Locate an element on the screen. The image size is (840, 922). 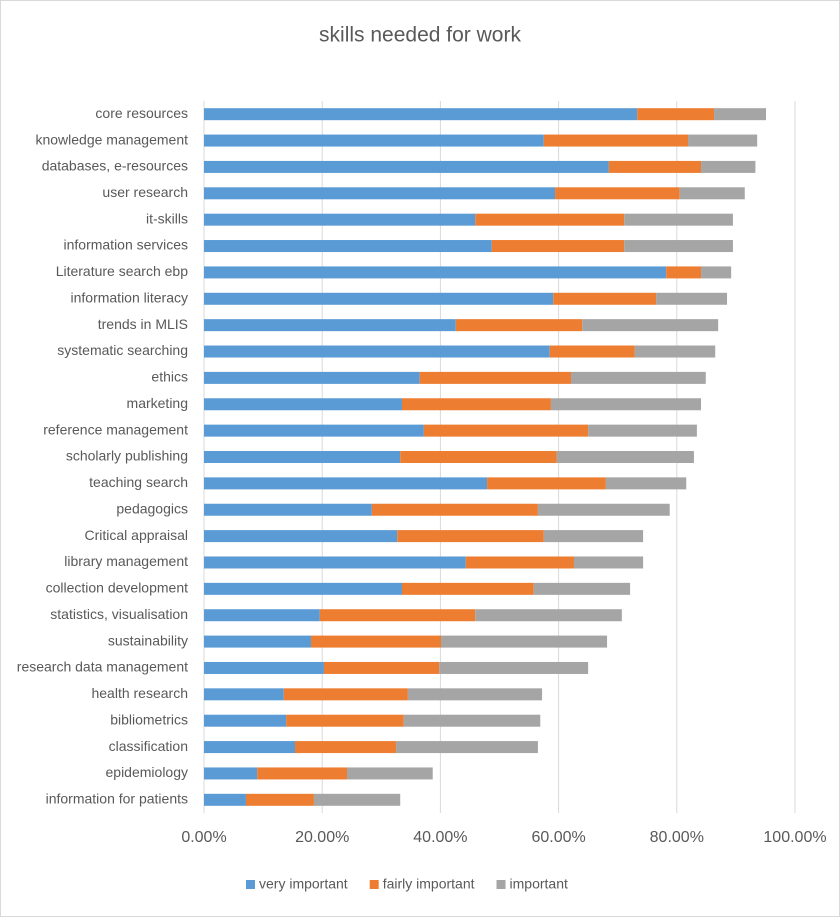
x-tick-label: 40.00% is located at coordinates (440, 837).